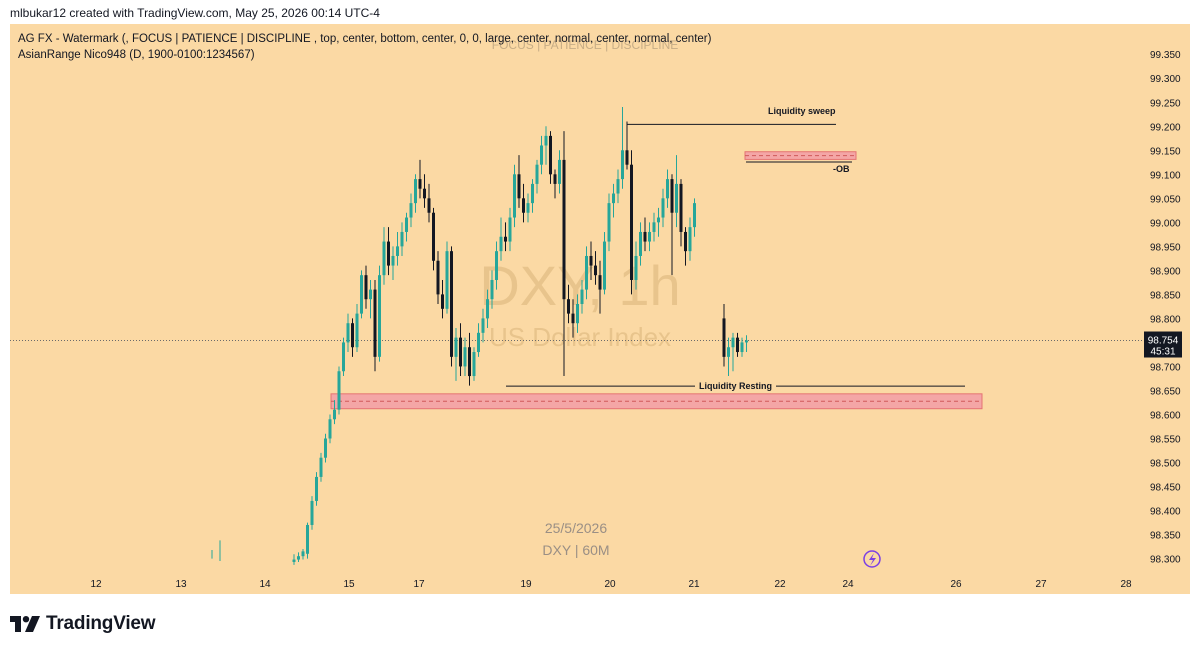  Describe the element at coordinates (1041, 584) in the screenshot. I see `x-tick-label: 27` at that location.